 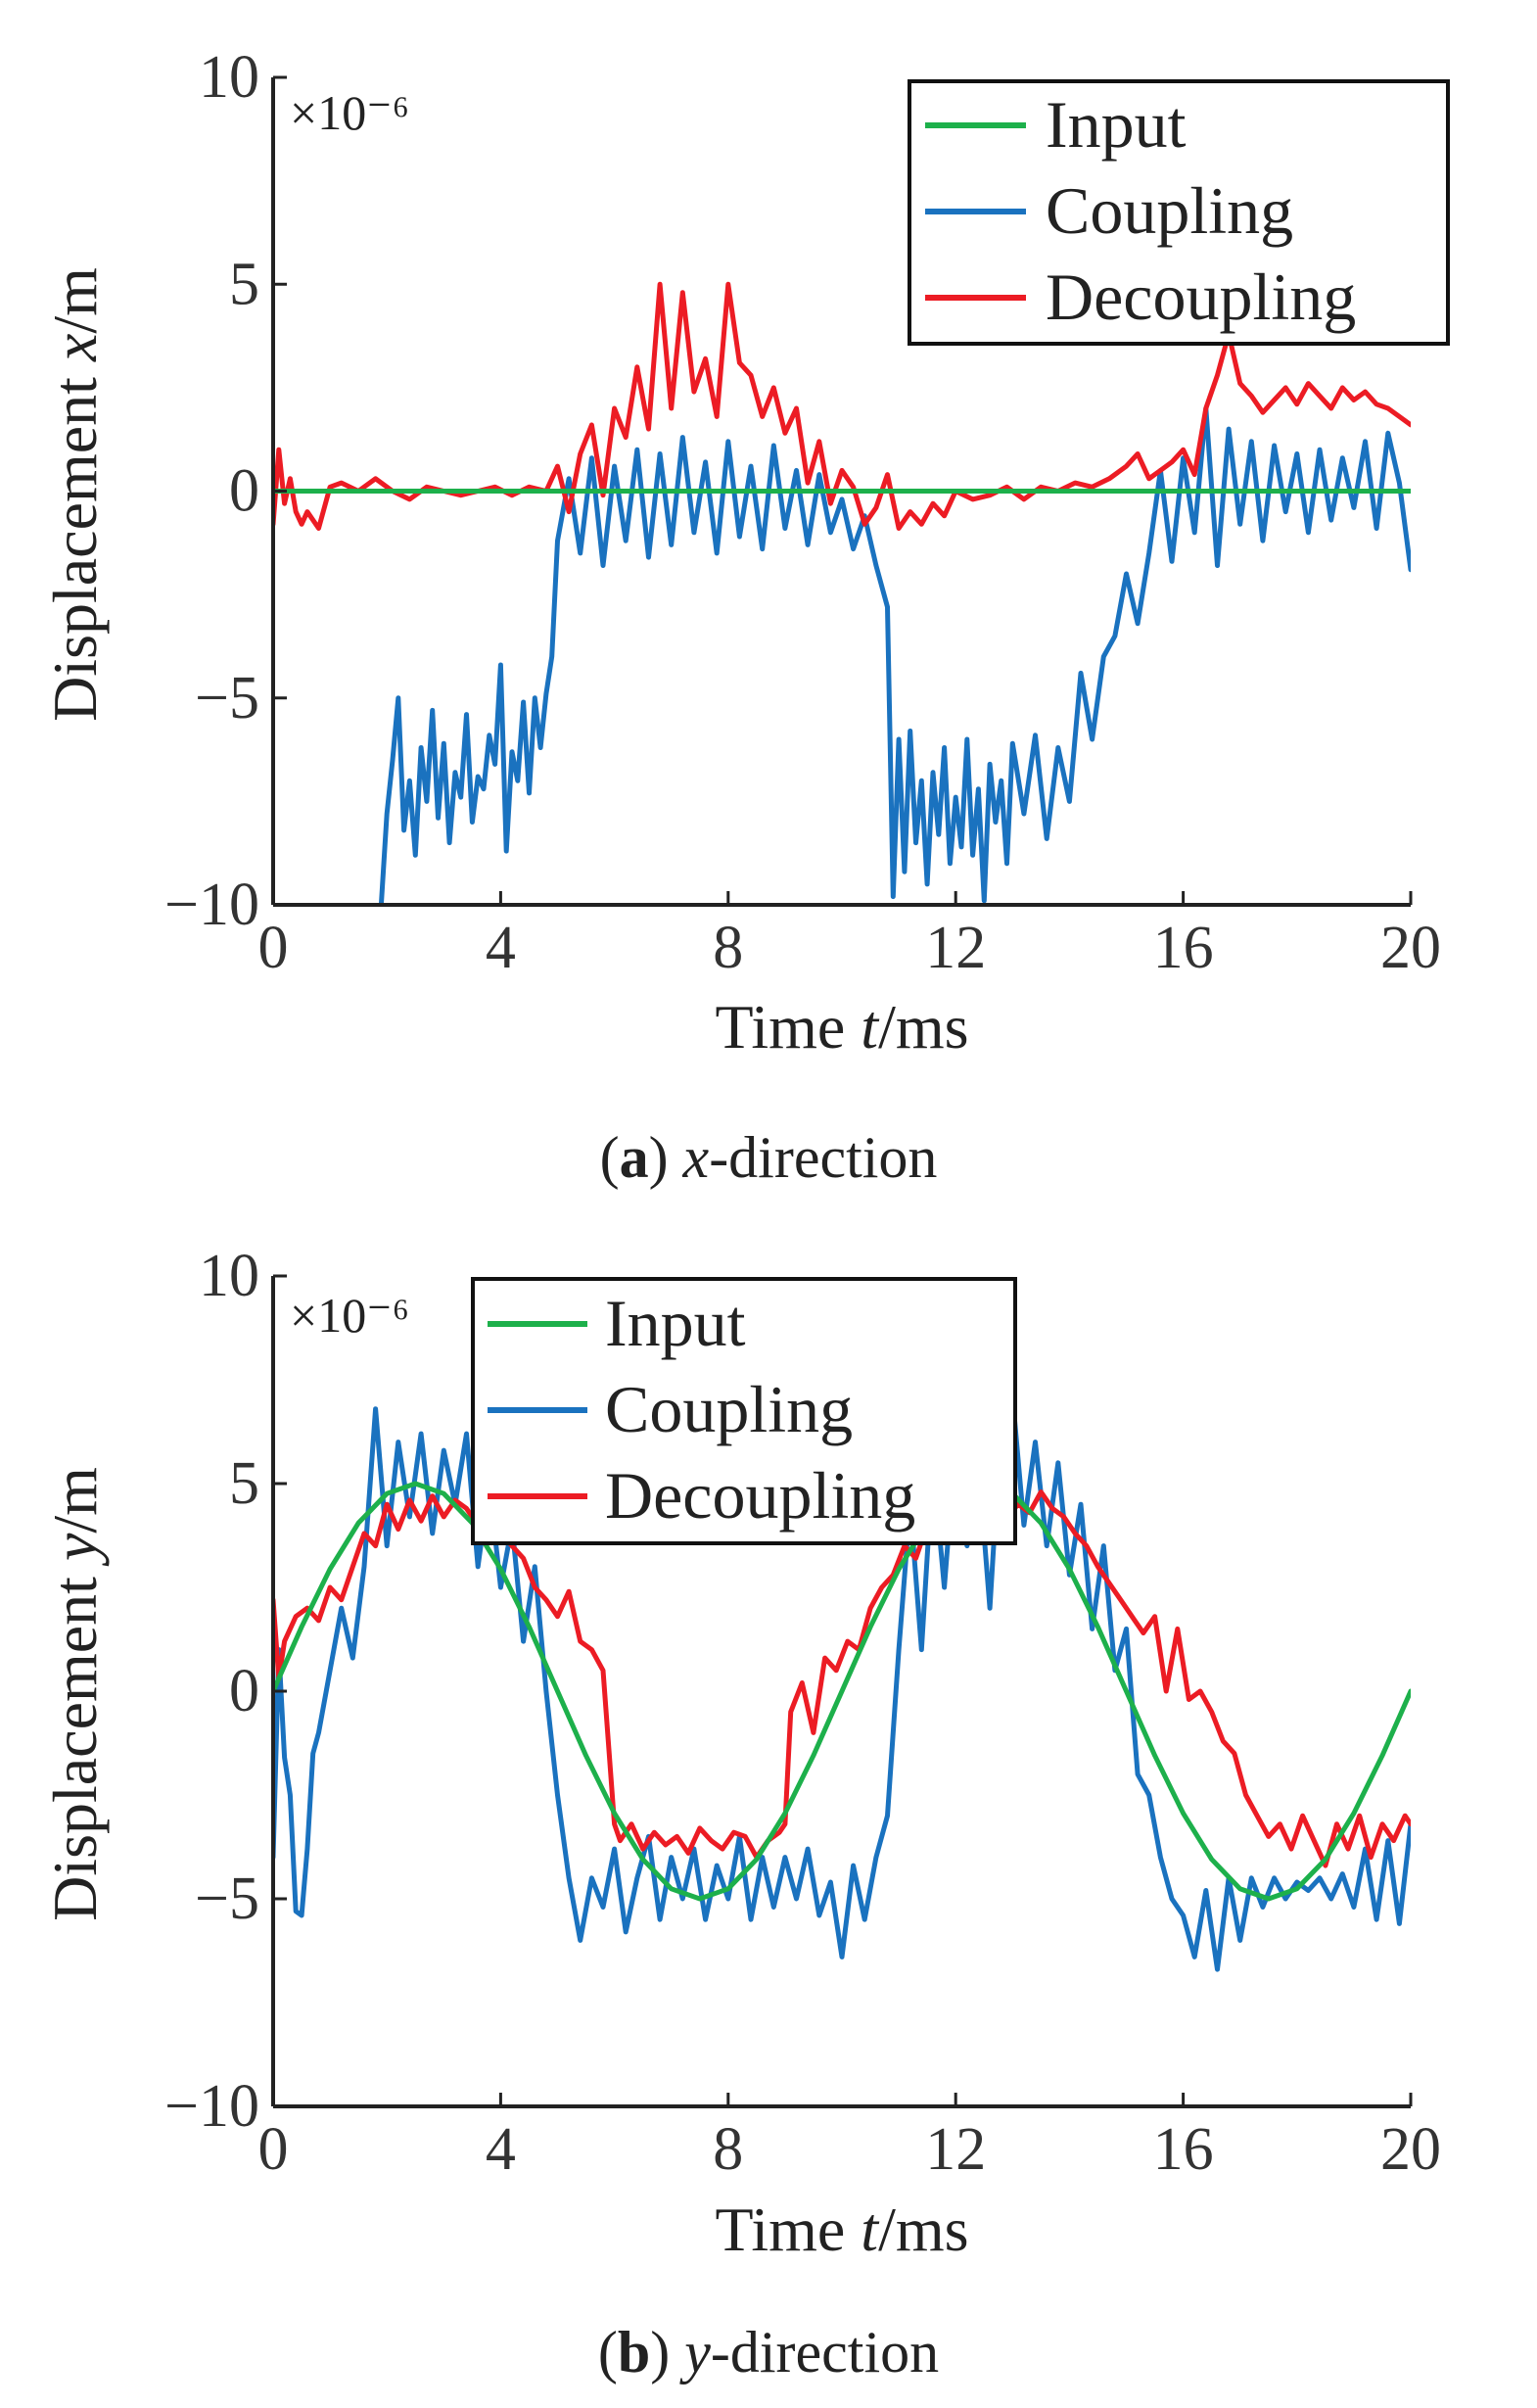 What do you see at coordinates (849, 936) in the screenshot?
I see `x-ticks-a: 0 4 8 12 16 20` at bounding box center [849, 936].